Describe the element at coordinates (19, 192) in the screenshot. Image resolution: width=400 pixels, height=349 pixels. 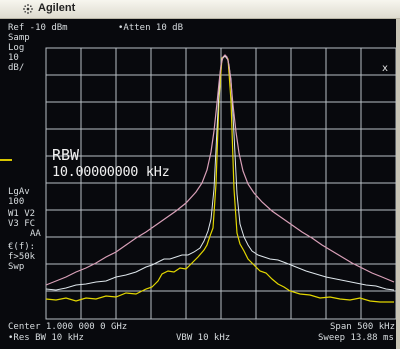
I see `avg-type: LgAv` at that location.